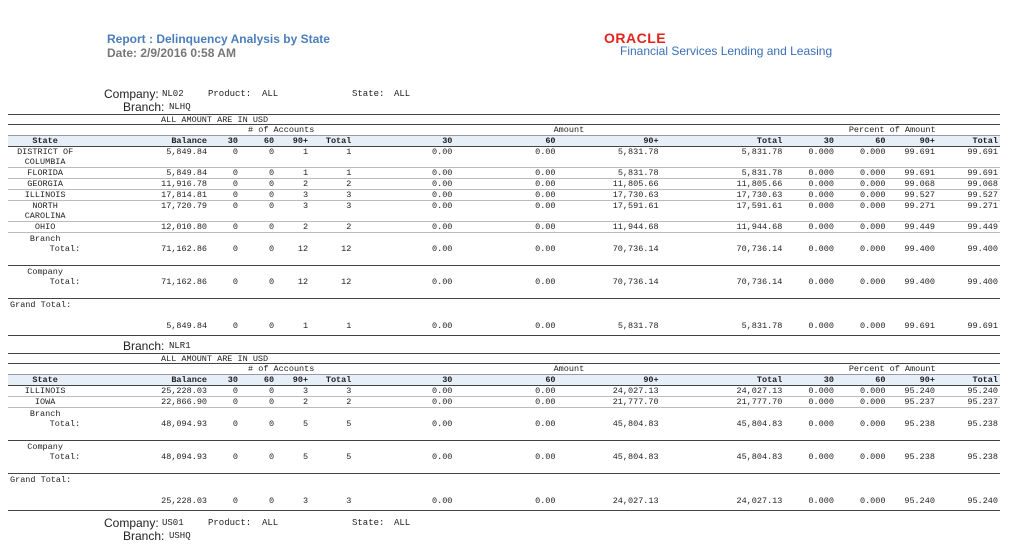 This screenshot has height=559, width=1010. I want to click on state-name: ILLINOIS, so click(45, 195).